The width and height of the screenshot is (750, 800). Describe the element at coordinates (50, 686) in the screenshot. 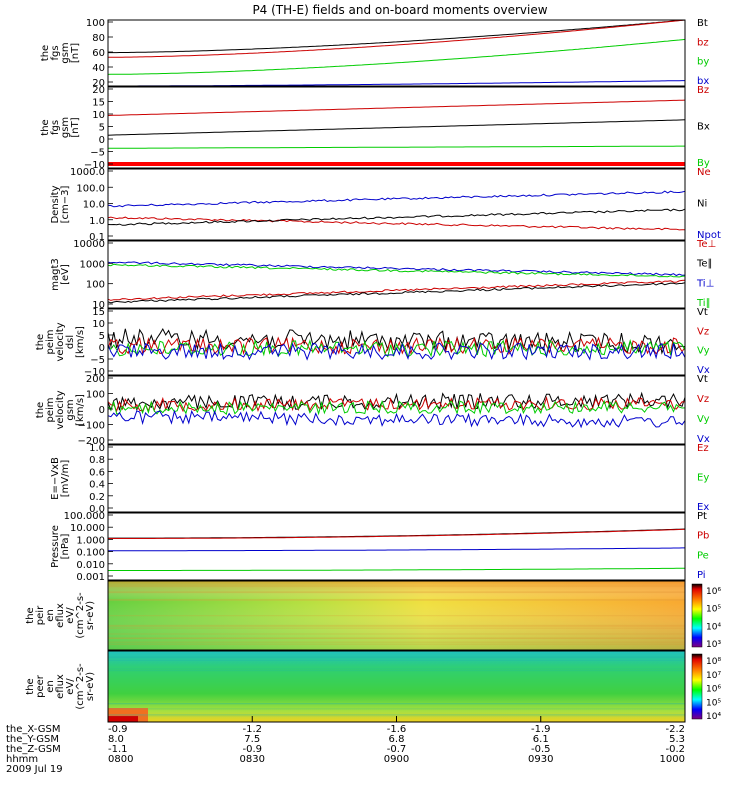

I see `y-label-line: en` at that location.